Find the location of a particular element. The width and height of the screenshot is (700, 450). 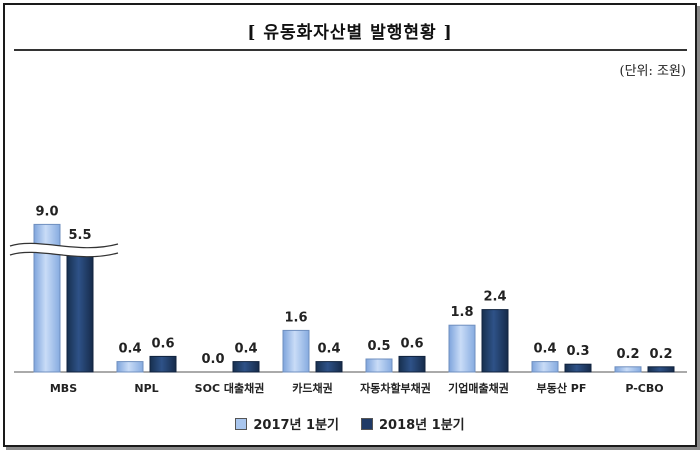

value-label-2017-1: 0.4 is located at coordinates (129, 349).